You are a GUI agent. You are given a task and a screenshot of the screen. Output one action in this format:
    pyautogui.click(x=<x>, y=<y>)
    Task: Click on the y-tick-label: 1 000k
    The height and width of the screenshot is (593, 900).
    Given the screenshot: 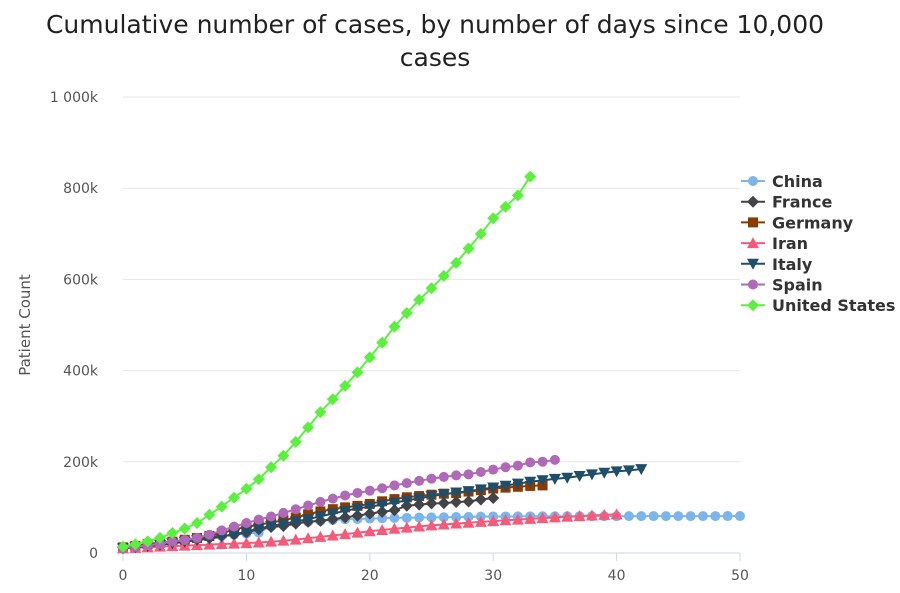 What is the action you would take?
    pyautogui.click(x=74, y=98)
    